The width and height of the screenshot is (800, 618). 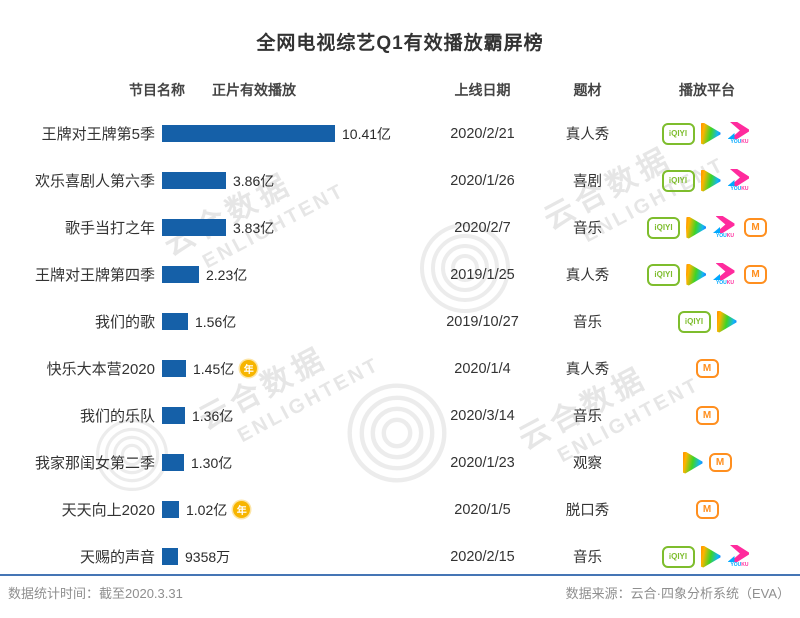 What do you see at coordinates (482, 90) in the screenshot?
I see `column-header-date: 上线日期` at bounding box center [482, 90].